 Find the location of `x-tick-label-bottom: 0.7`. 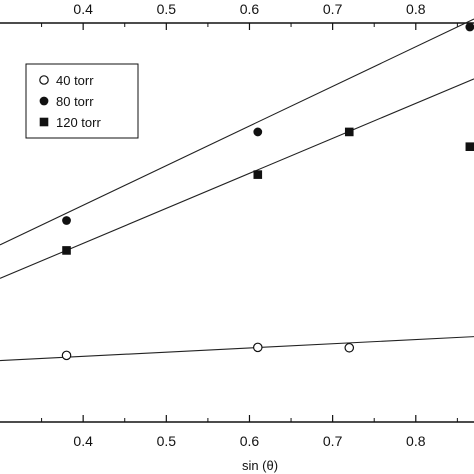

x-tick-label-bottom: 0.7 is located at coordinates (333, 441).